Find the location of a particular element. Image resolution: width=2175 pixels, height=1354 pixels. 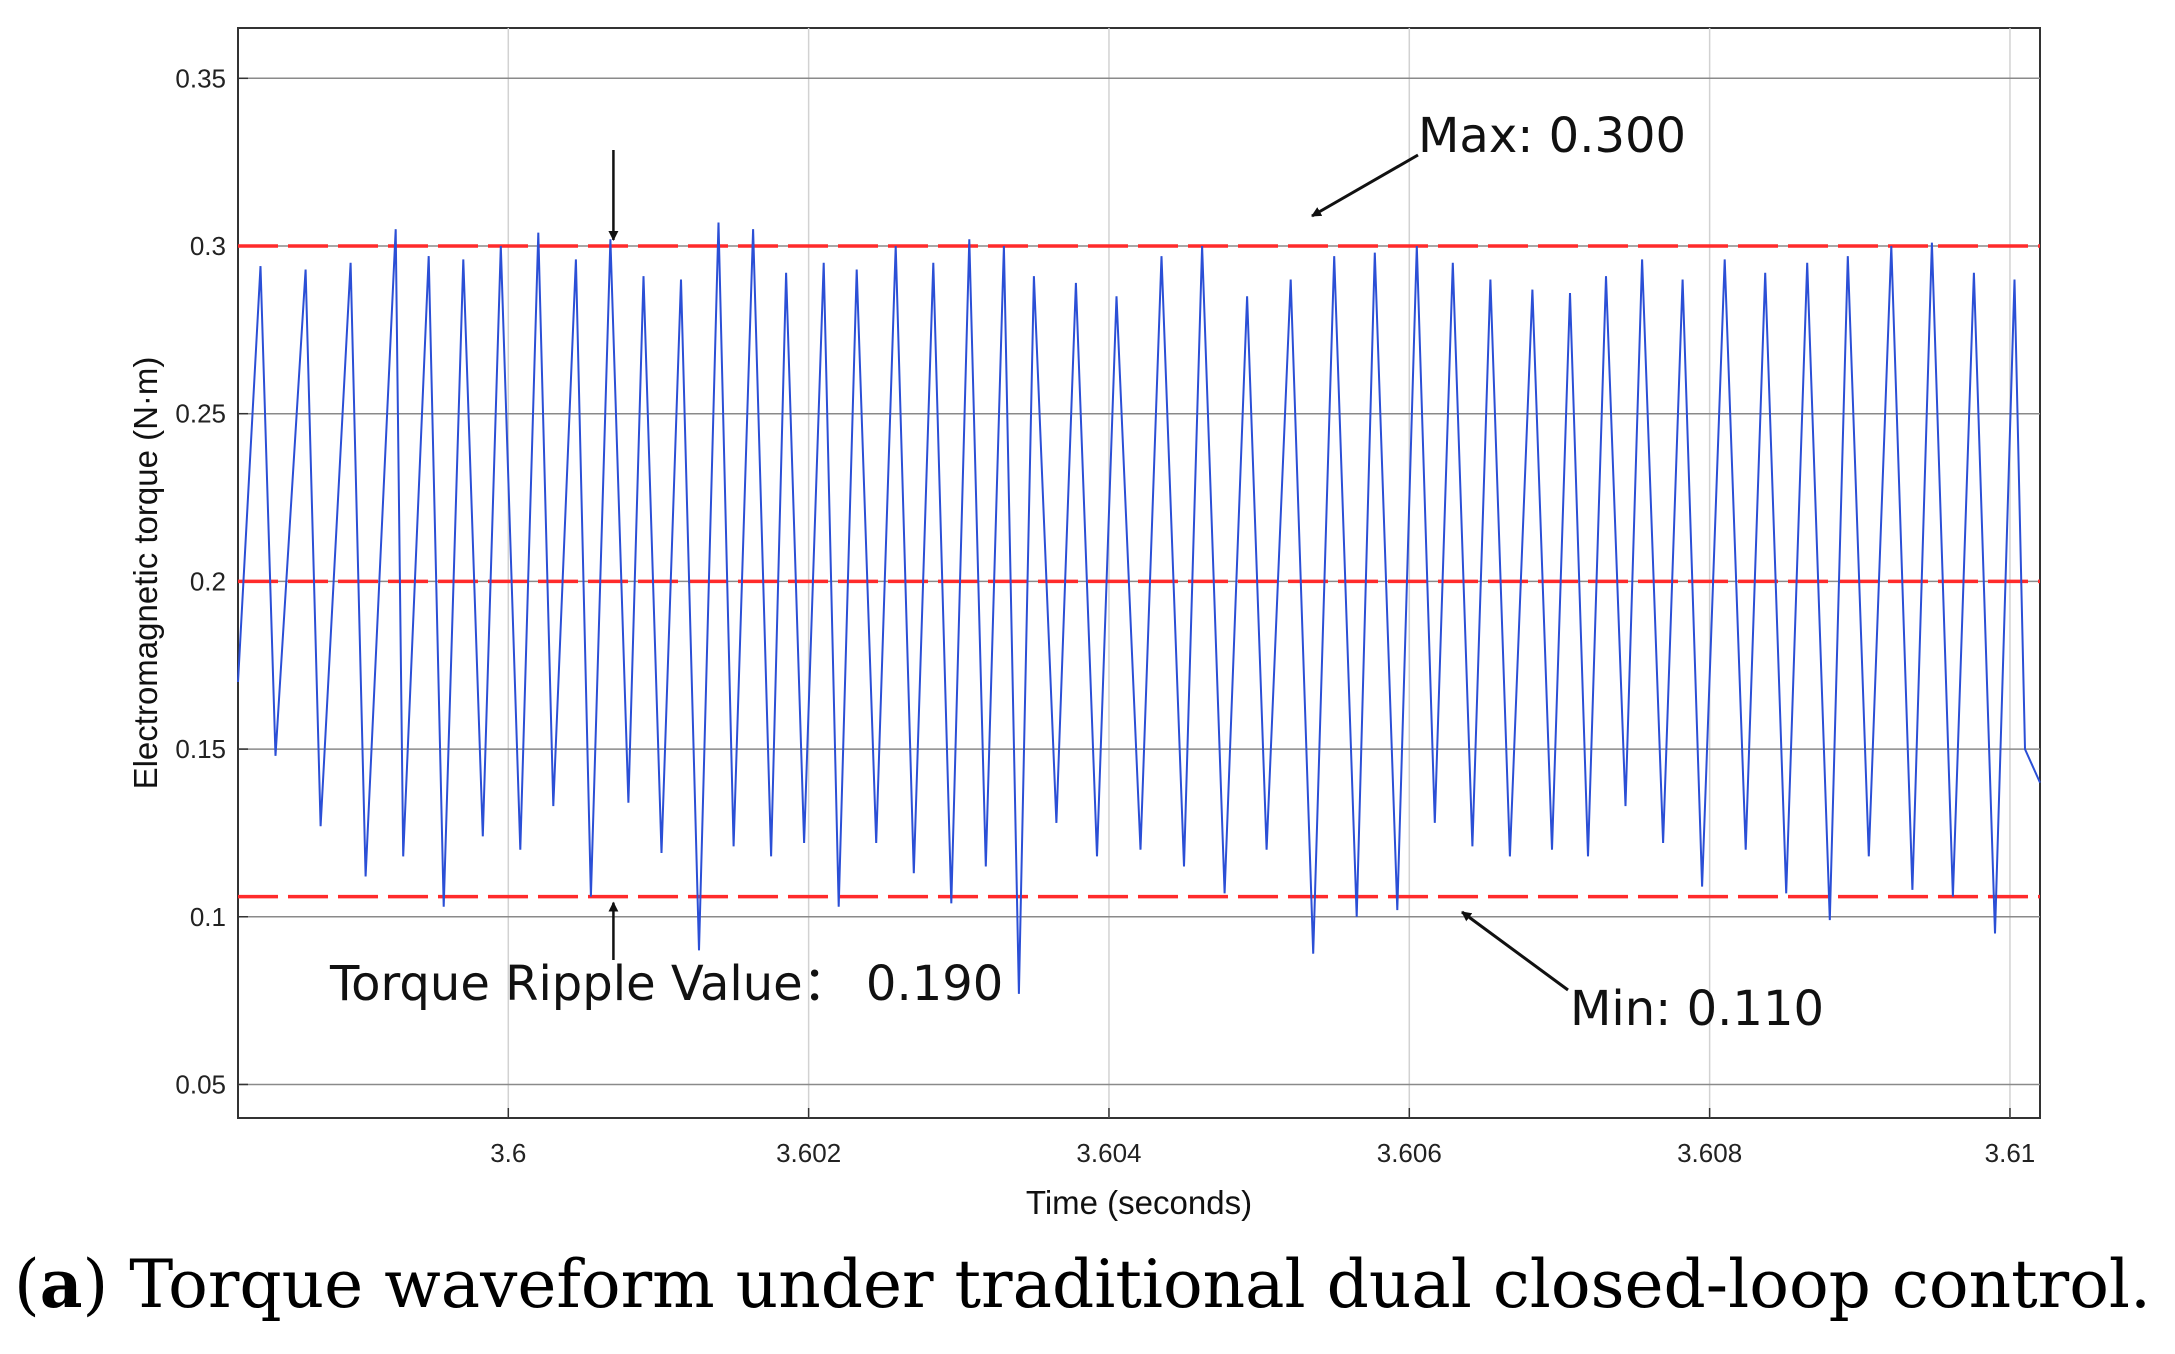

caption-letter: a is located at coordinates (61, 1284).